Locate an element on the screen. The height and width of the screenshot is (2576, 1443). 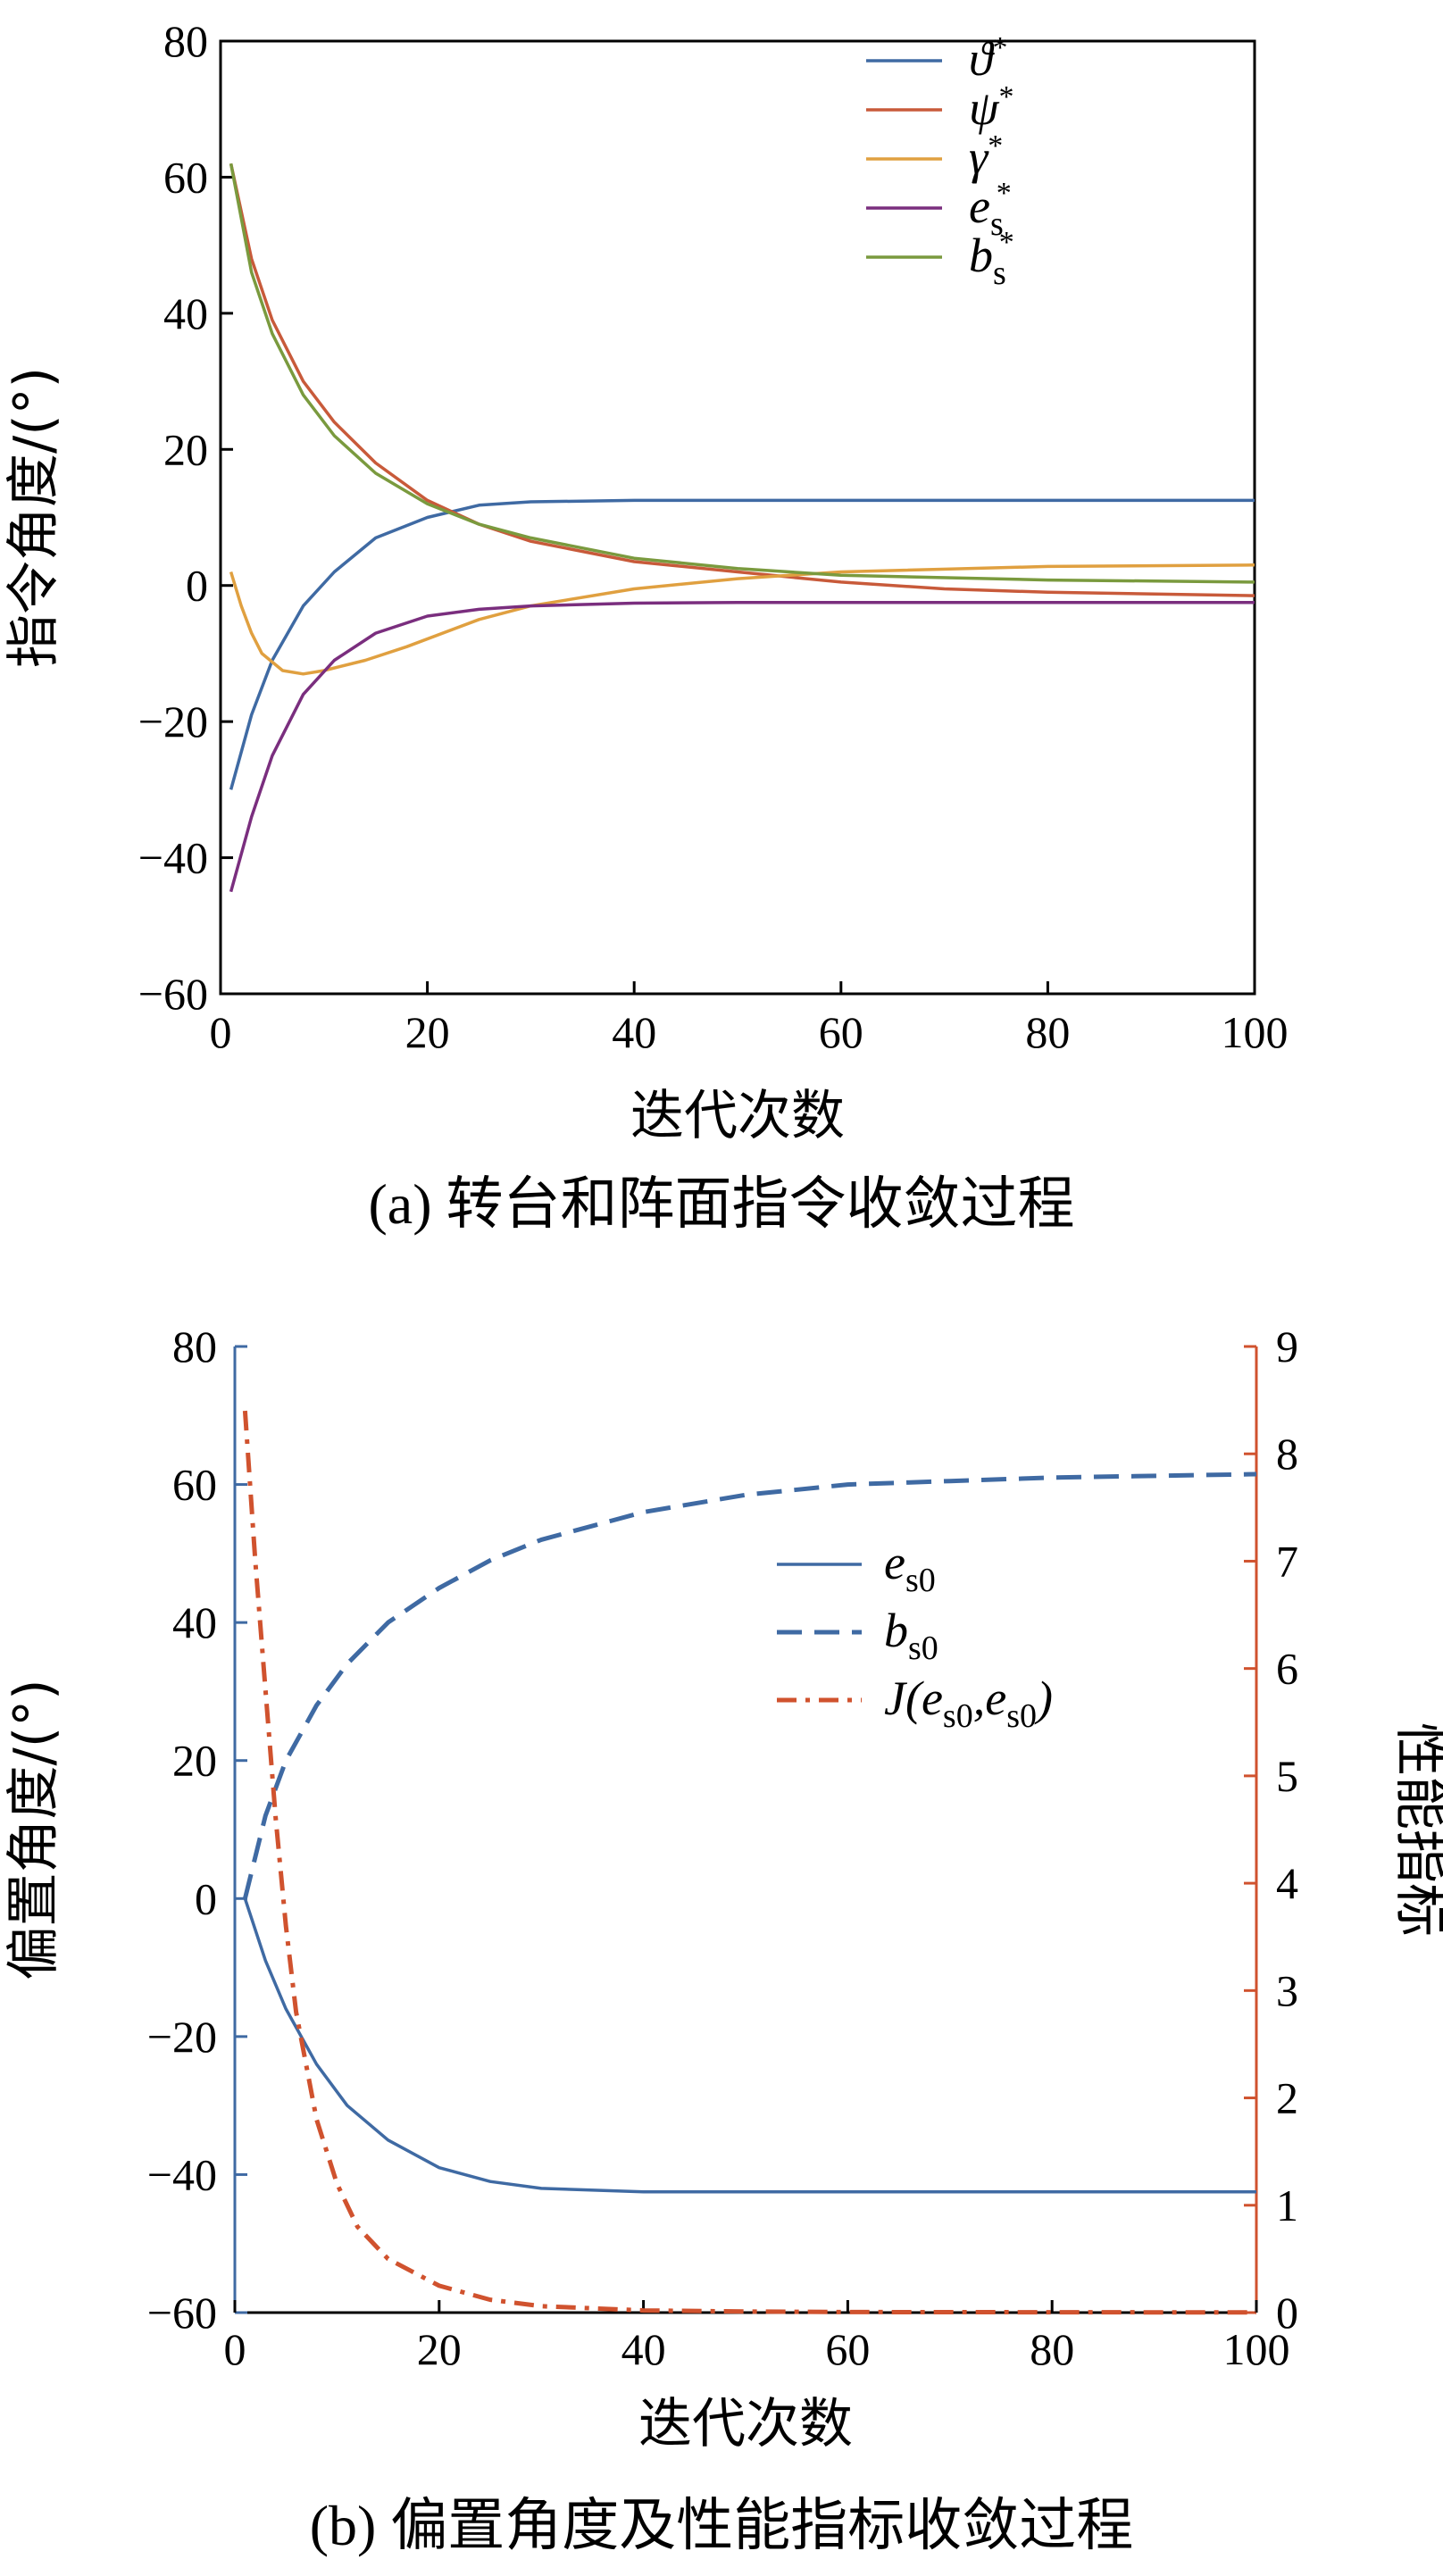
chart-a-y-tick-label: 40 is located at coordinates (185, 313).